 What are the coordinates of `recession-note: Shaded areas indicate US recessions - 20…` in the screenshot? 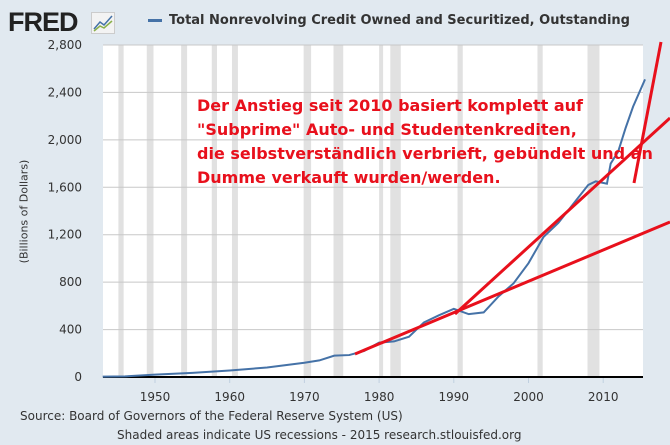 It's located at (319, 435).